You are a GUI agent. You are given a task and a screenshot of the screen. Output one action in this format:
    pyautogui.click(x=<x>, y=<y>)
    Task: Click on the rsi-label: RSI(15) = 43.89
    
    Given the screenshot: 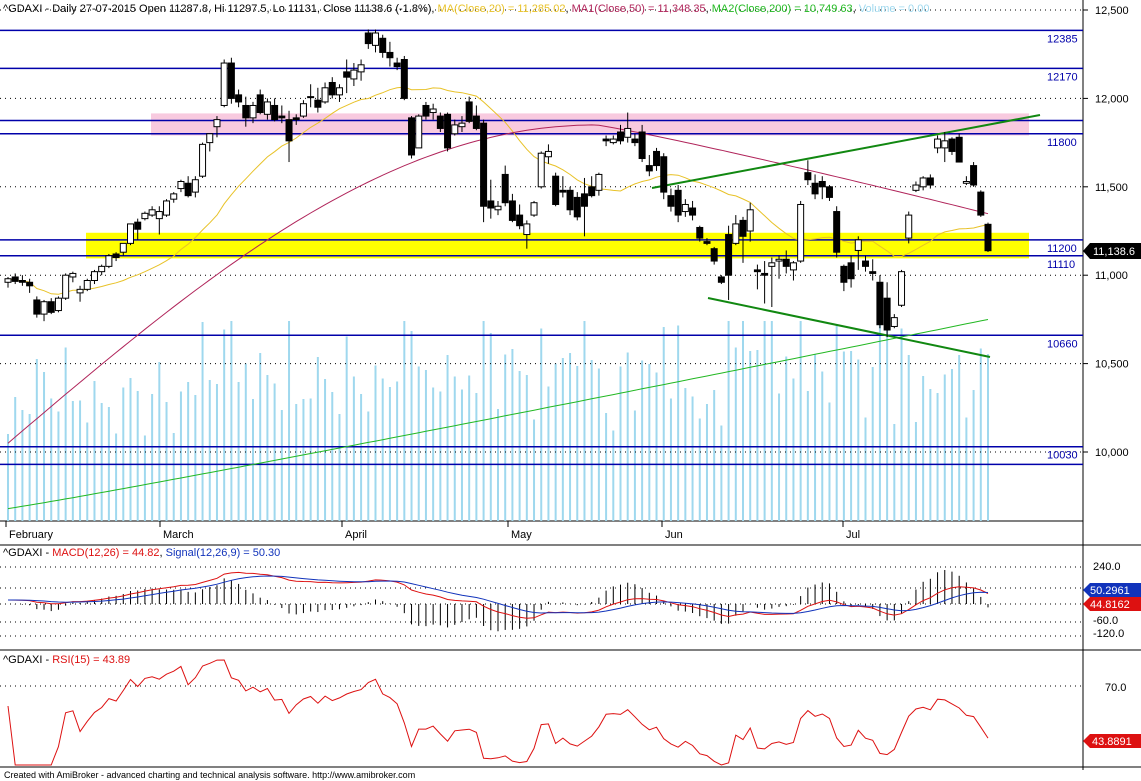 What is the action you would take?
    pyautogui.click(x=91, y=660)
    